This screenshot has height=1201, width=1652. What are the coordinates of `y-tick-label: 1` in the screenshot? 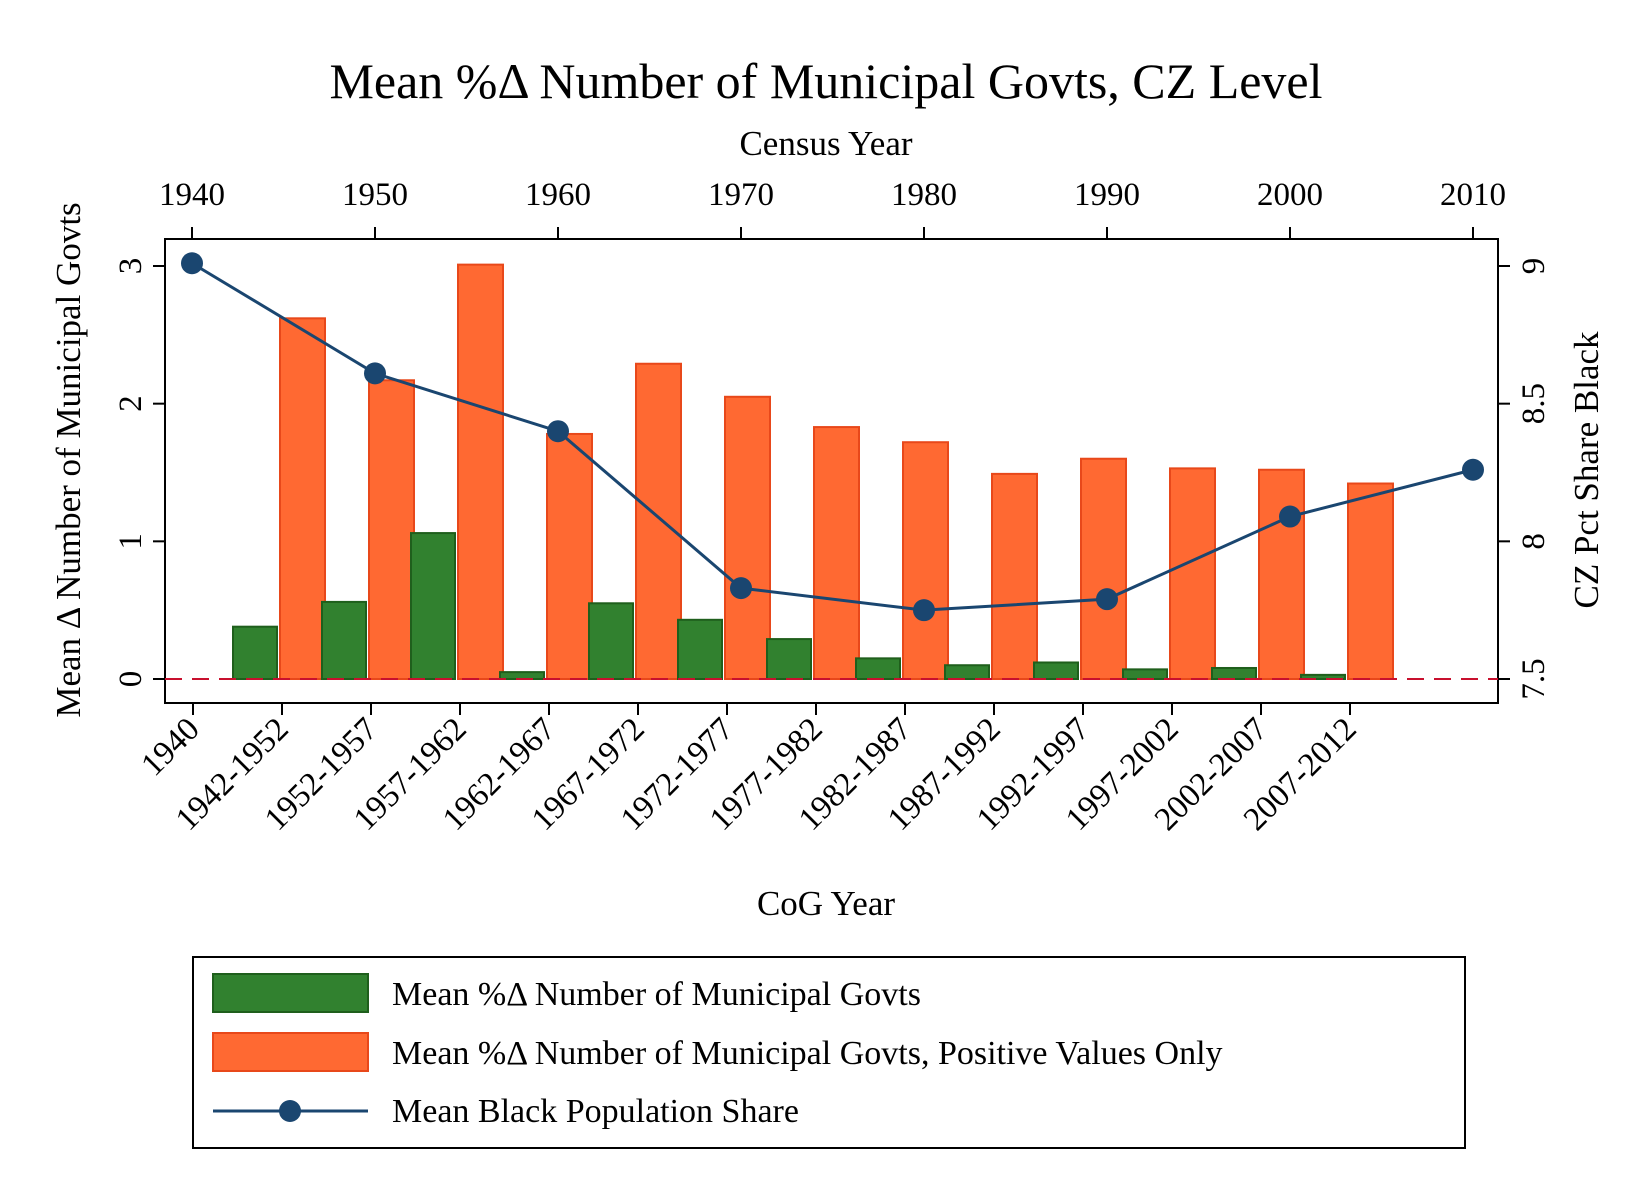 It's located at (131, 541).